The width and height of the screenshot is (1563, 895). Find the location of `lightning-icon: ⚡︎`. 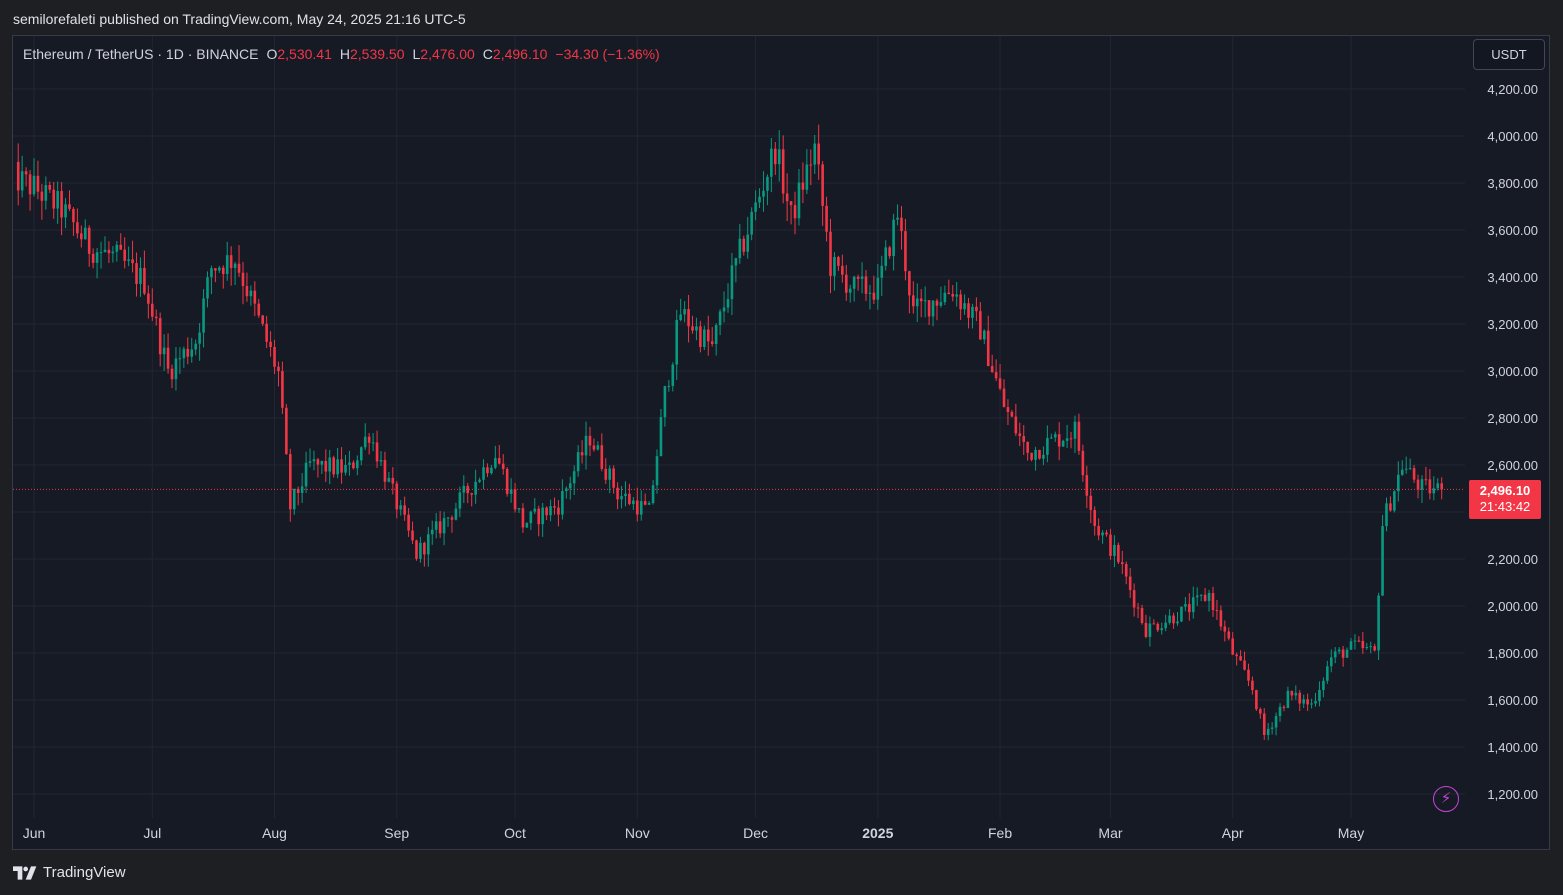

lightning-icon: ⚡︎ is located at coordinates (1446, 799).